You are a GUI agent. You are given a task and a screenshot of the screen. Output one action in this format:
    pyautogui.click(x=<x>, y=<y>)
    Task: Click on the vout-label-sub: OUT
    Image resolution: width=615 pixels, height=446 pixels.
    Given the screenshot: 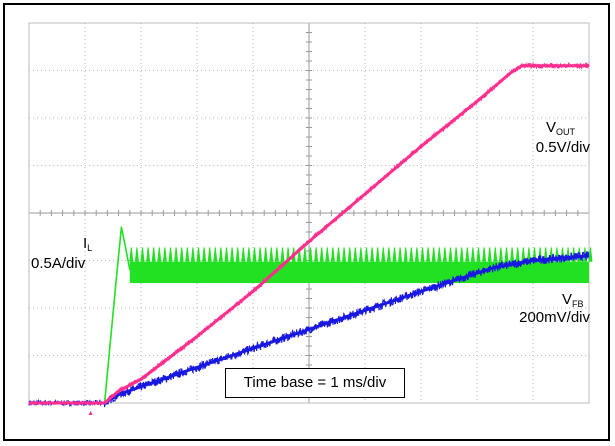 What is the action you would take?
    pyautogui.click(x=566, y=132)
    